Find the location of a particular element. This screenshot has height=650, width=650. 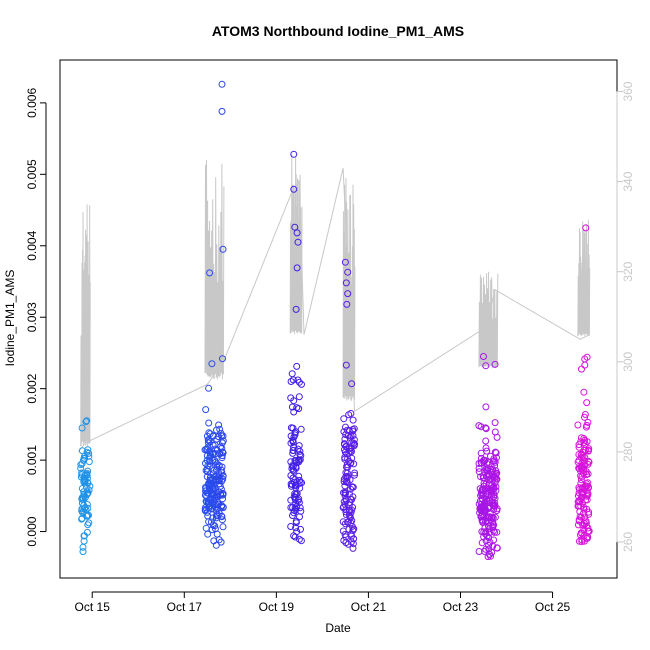

y2-tick-label: 260 is located at coordinates (628, 542).